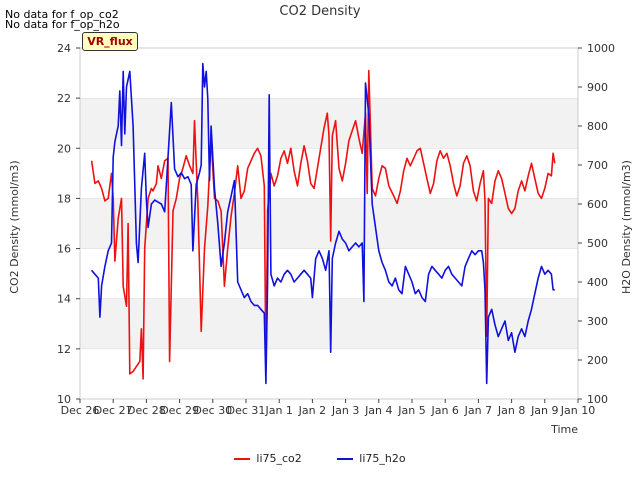  I want to click on y-left-tick-label: 22, so click(64, 98).